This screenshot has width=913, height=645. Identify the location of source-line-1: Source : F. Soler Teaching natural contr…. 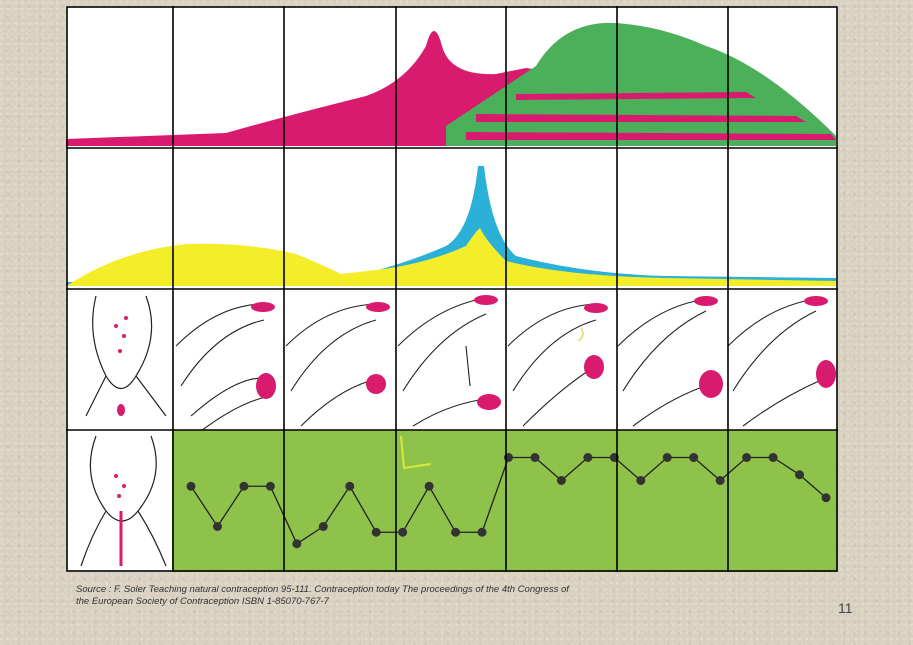
(322, 589).